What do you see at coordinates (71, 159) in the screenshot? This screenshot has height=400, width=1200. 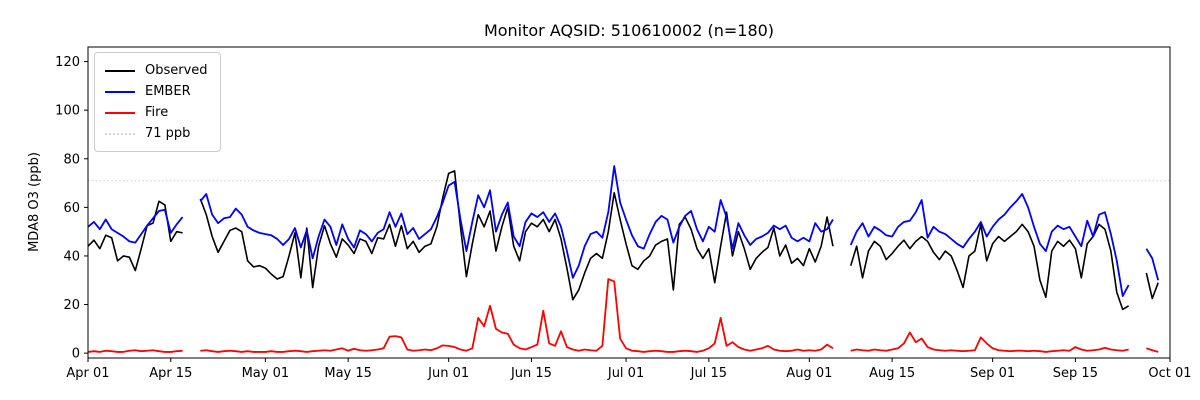 I see `y-tick-label: 80` at bounding box center [71, 159].